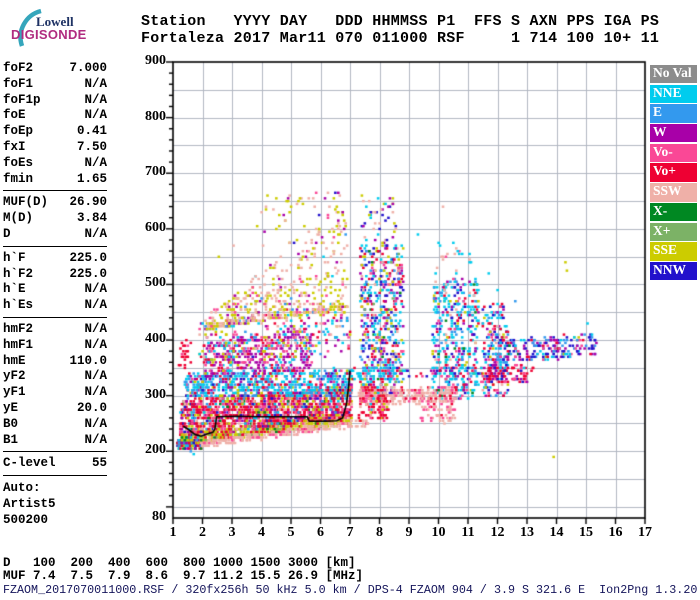 The width and height of the screenshot is (700, 600). What do you see at coordinates (91, 178) in the screenshot?
I see `param-value: 1.65` at bounding box center [91, 178].